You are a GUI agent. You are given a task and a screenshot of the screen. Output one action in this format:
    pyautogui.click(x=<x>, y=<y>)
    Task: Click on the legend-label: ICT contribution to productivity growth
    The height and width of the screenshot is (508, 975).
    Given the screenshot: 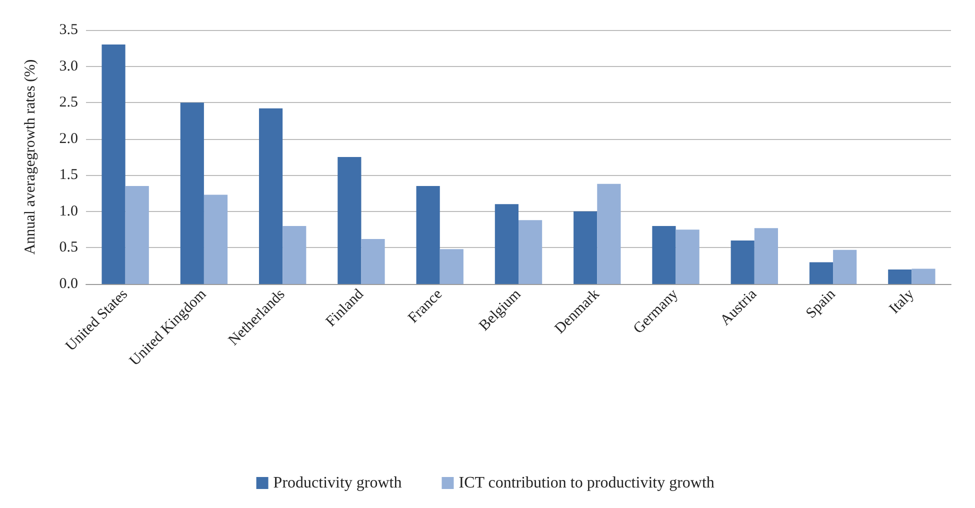 What is the action you would take?
    pyautogui.click(x=586, y=483)
    